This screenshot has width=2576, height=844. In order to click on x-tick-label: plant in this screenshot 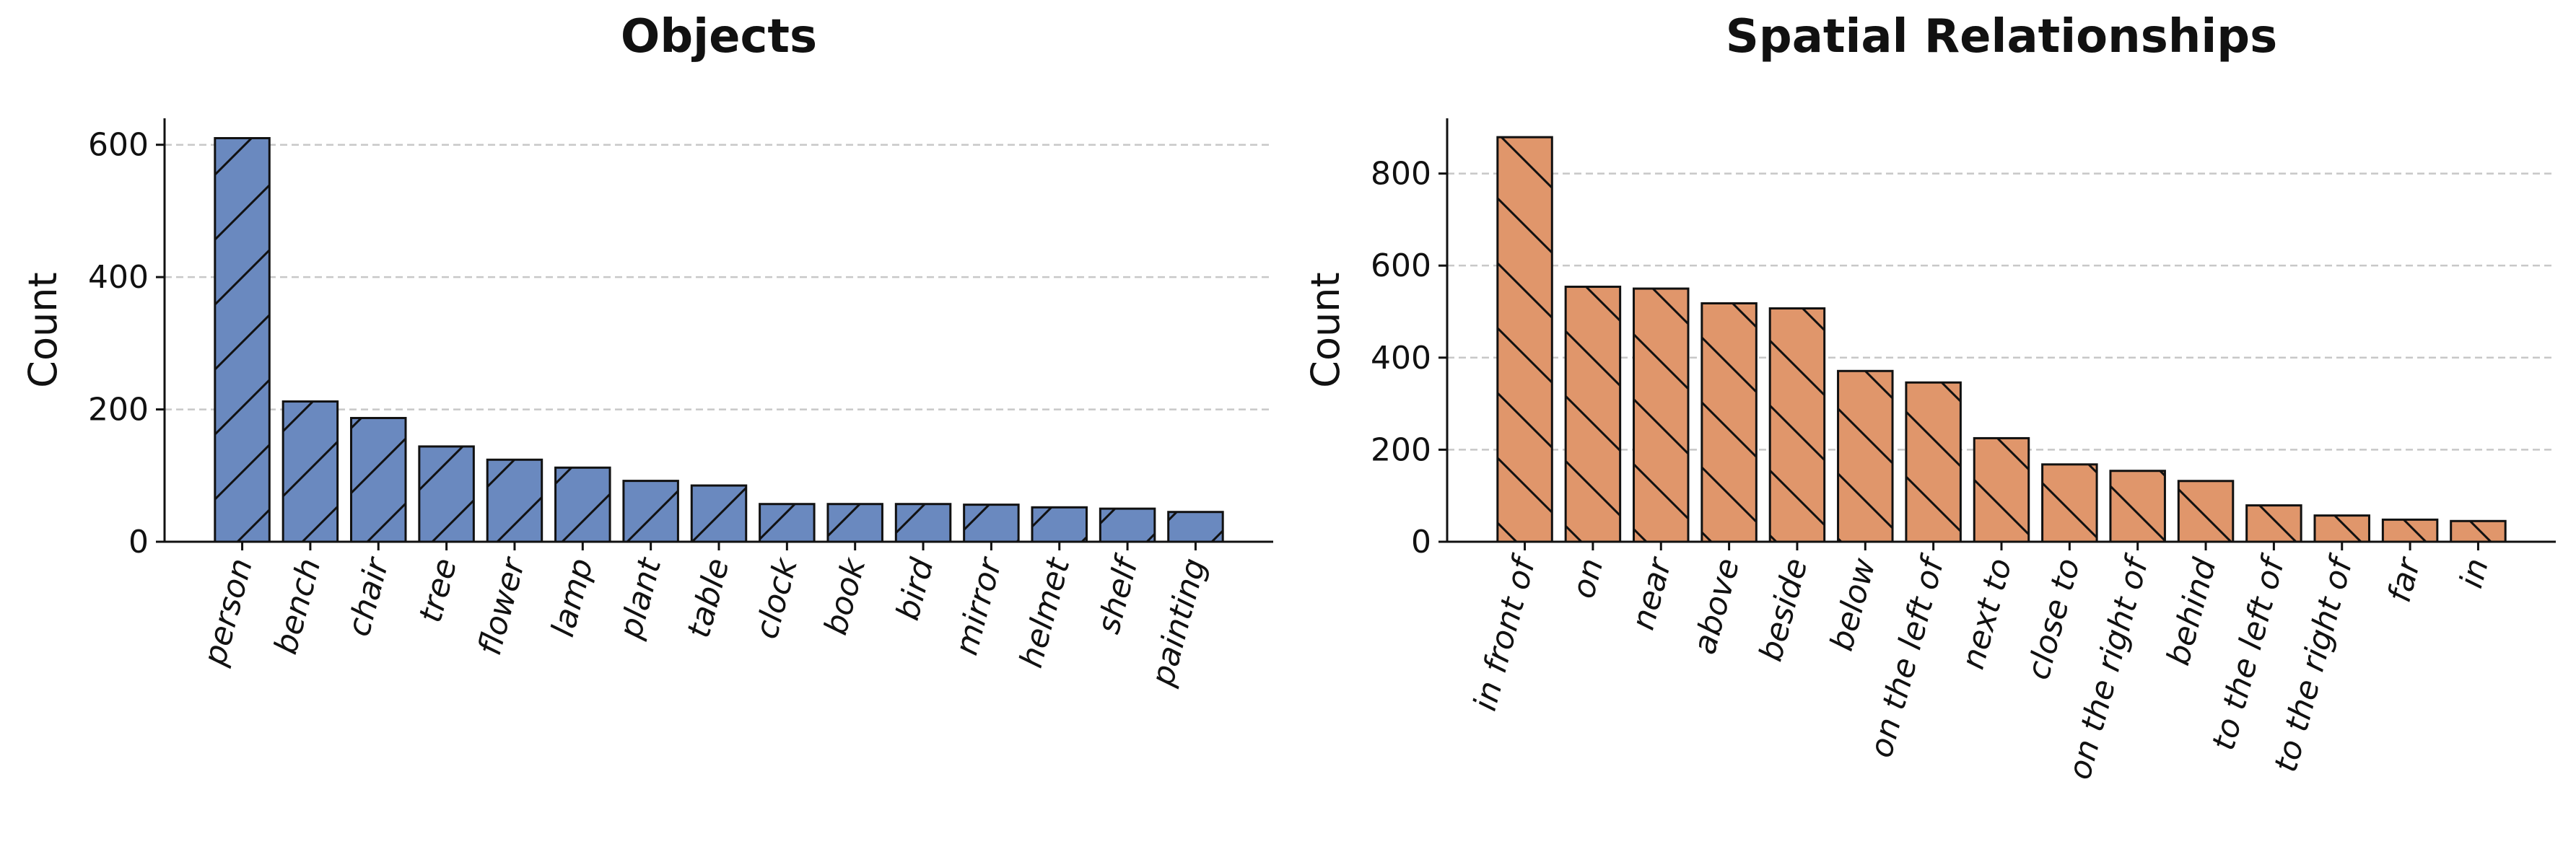, I will do `click(640, 598)`.